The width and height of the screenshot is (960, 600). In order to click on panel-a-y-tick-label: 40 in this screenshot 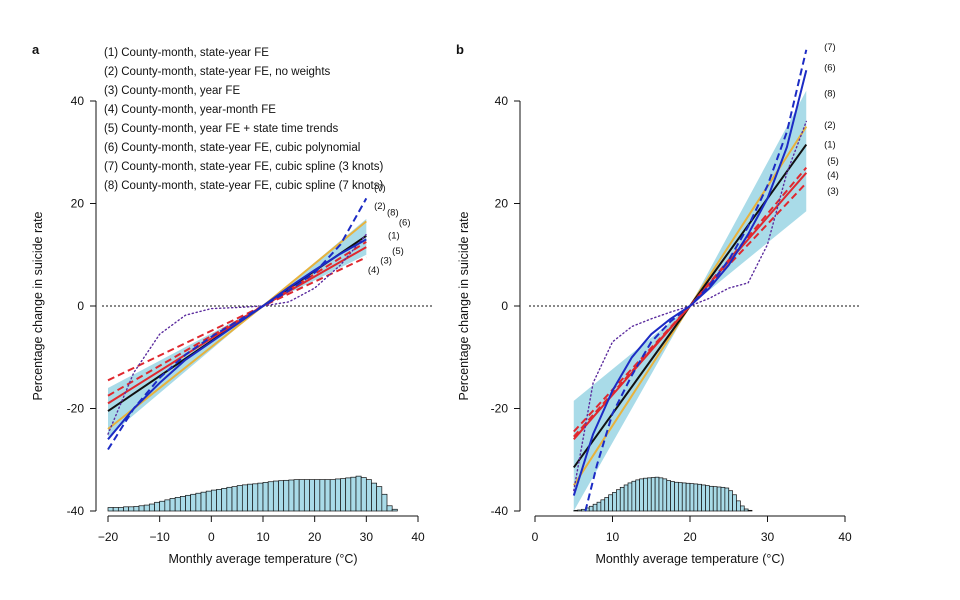, I will do `click(78, 101)`.